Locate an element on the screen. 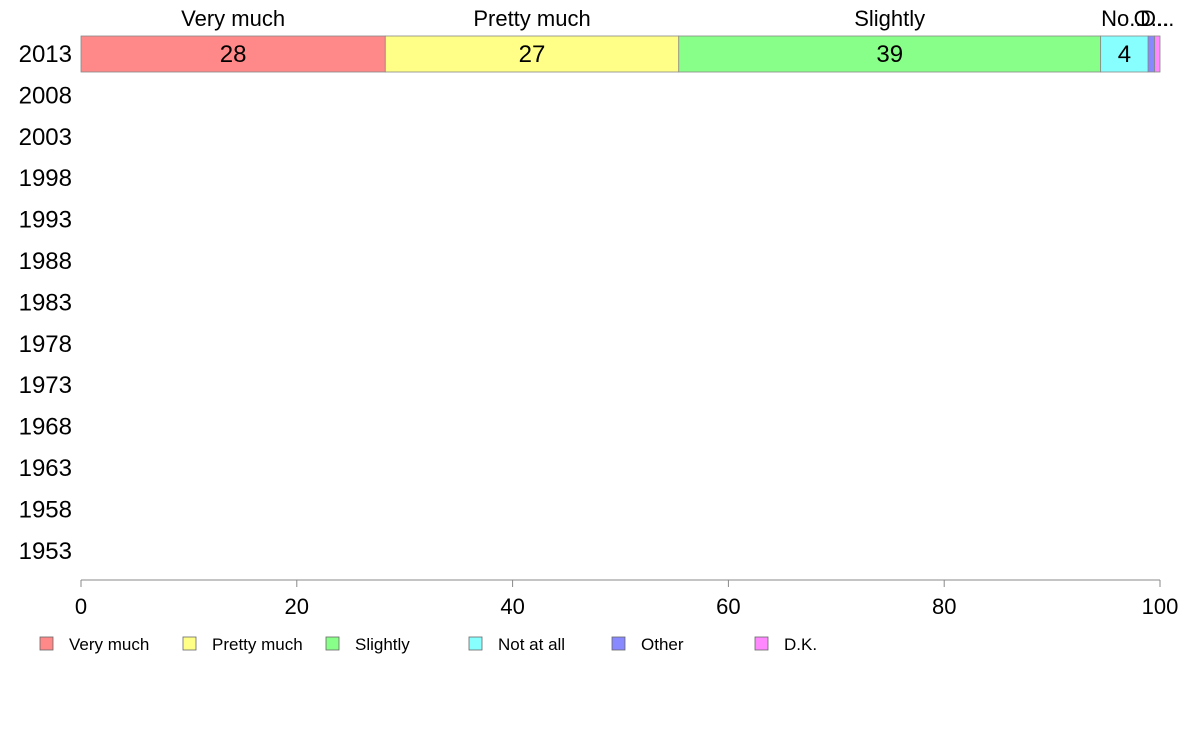  y-tick-label: 1988 is located at coordinates (45, 261).